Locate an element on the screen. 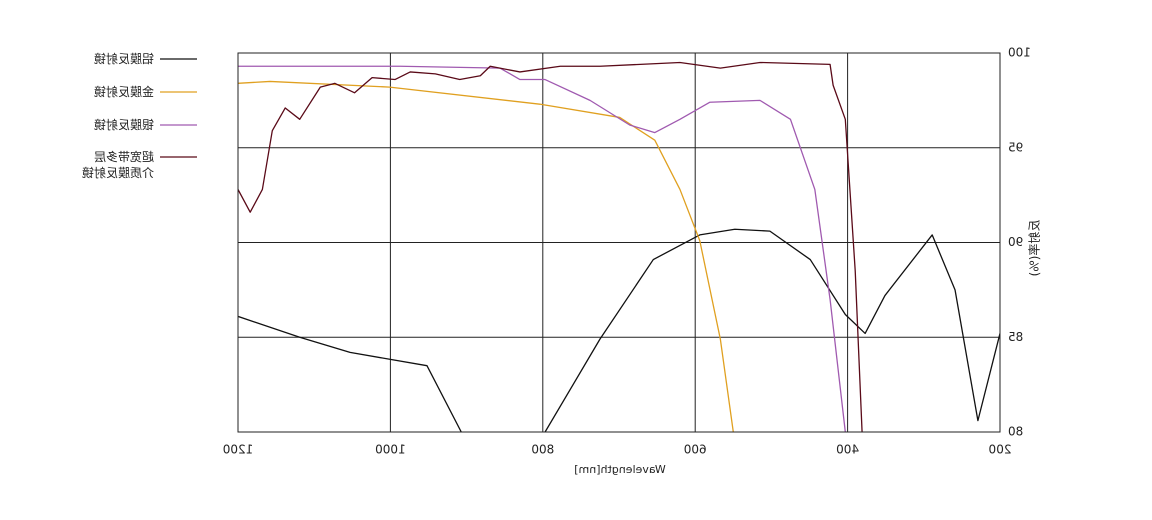 The height and width of the screenshot is (520, 1152). y-tick-label: 90 is located at coordinates (1015, 242).